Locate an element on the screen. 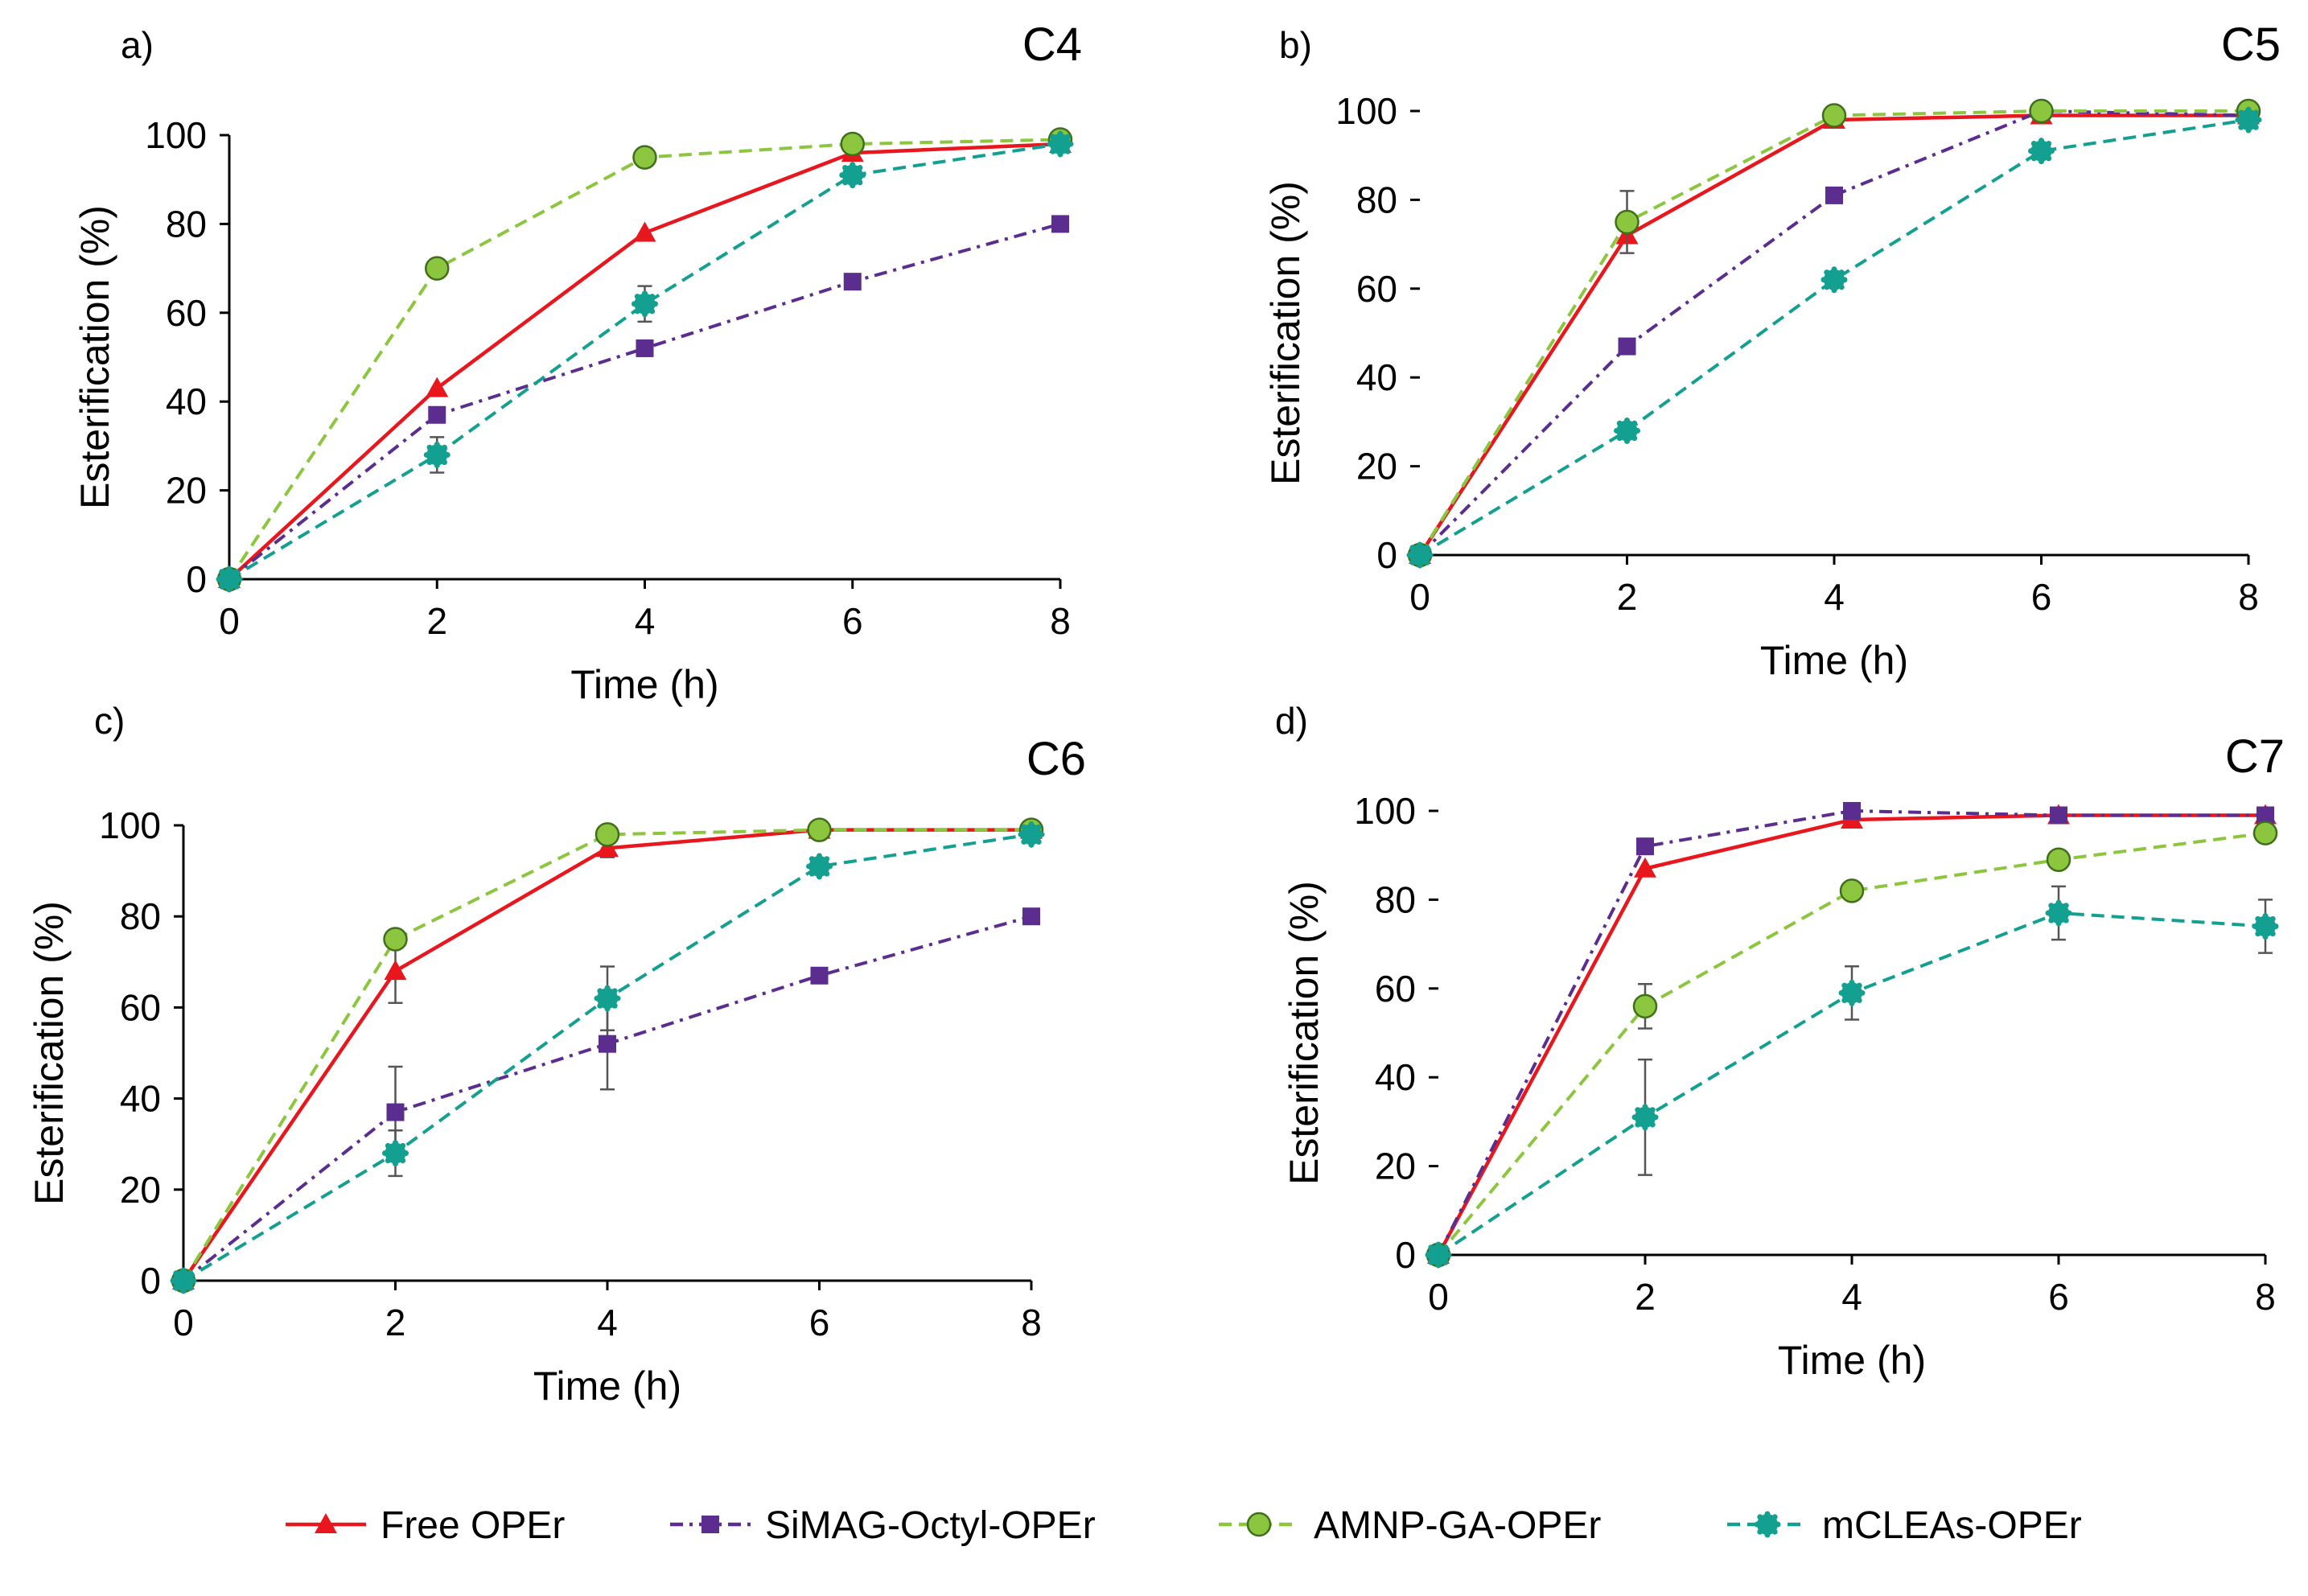 The image size is (2308, 1596). legend-swatch-marker is located at coordinates (326, 1523).